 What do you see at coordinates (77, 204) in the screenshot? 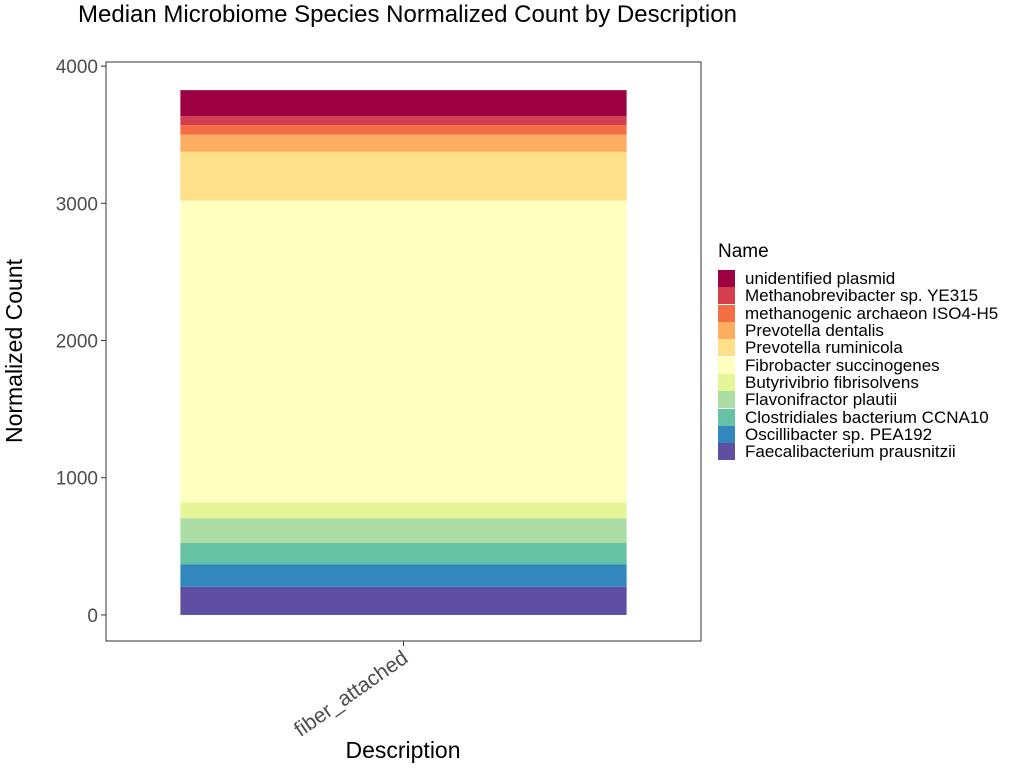
I see `y-tick-label: 3000` at bounding box center [77, 204].